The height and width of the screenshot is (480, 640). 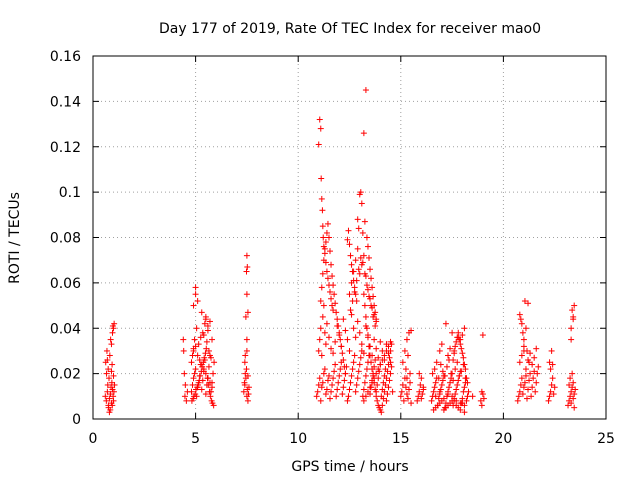 I want to click on y-tick-label: 0.06, so click(x=65, y=284).